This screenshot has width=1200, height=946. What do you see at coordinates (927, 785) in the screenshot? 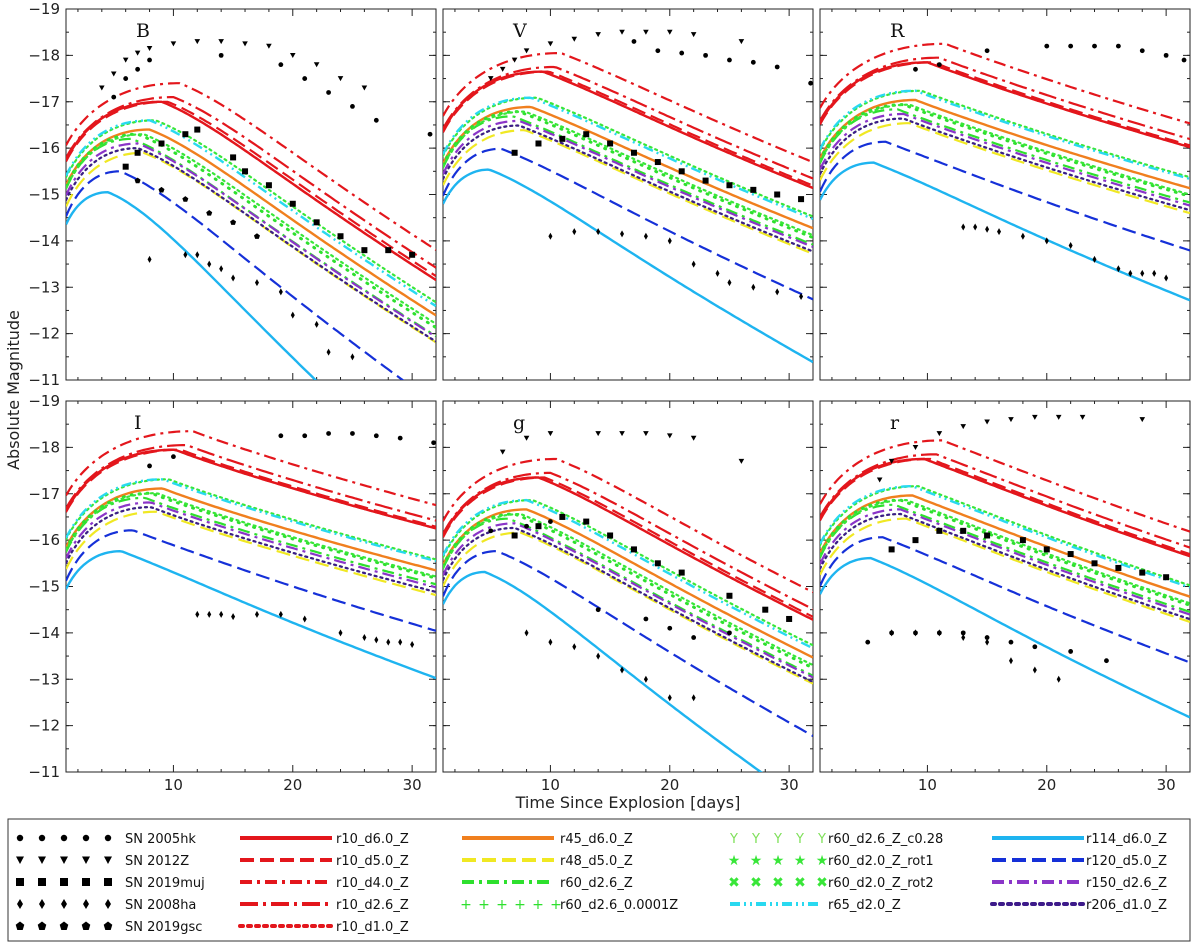
I see `x-tick-label: 10` at bounding box center [927, 785].